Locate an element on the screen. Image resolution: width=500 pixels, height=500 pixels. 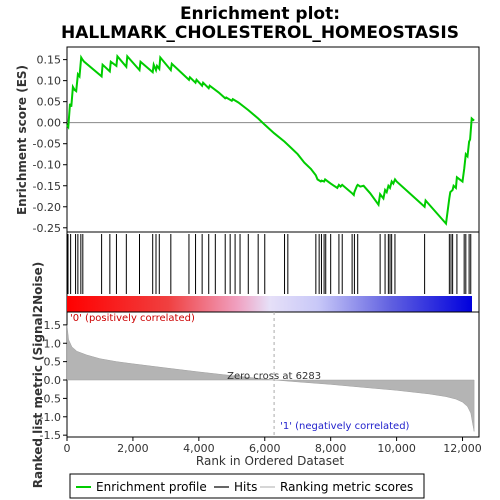
es-y-tick-label: 0.10 is located at coordinates (49, 81).